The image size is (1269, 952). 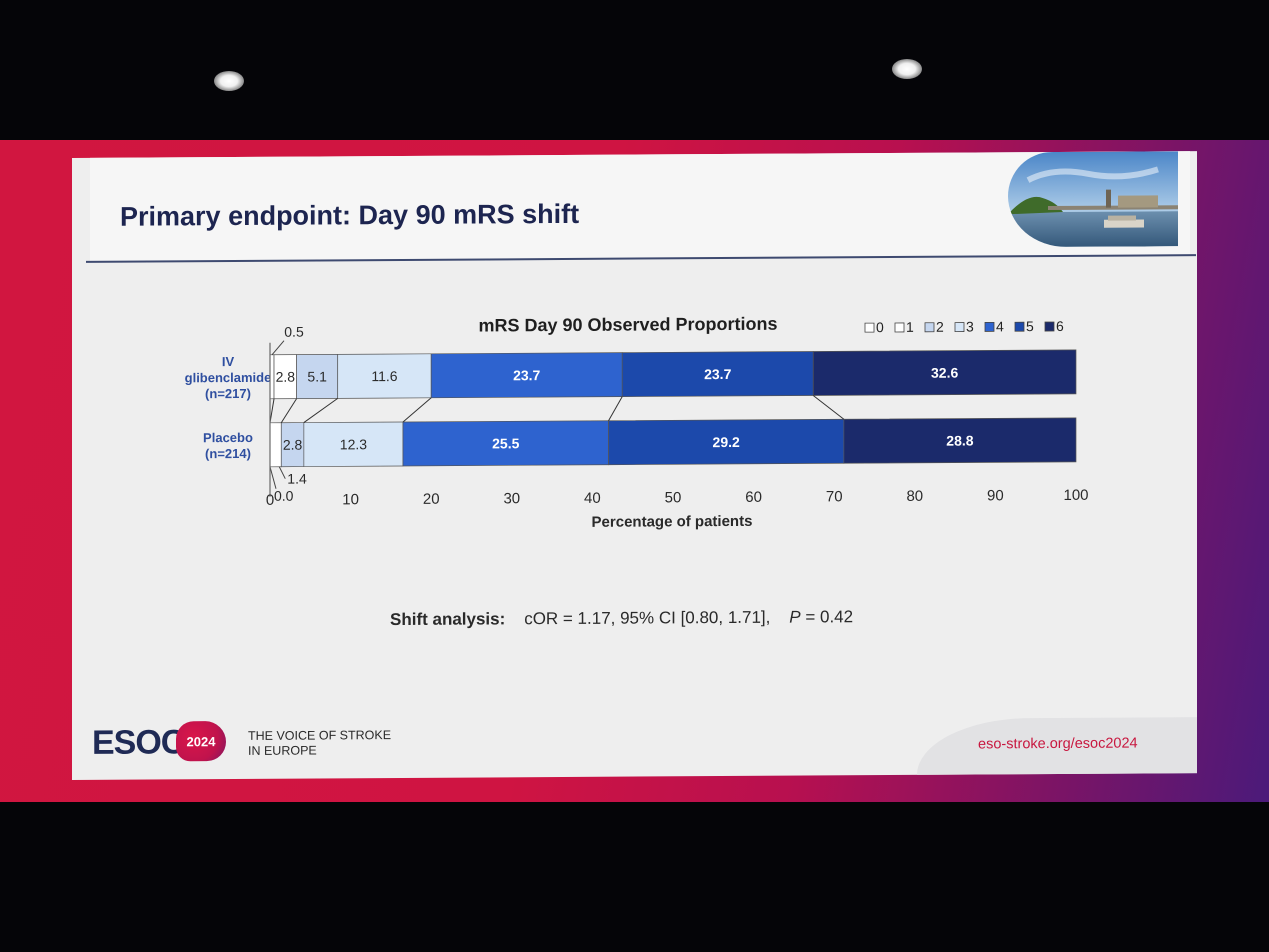 What do you see at coordinates (448, 619) in the screenshot?
I see `shift-analysis-label: Shift analysis:` at bounding box center [448, 619].